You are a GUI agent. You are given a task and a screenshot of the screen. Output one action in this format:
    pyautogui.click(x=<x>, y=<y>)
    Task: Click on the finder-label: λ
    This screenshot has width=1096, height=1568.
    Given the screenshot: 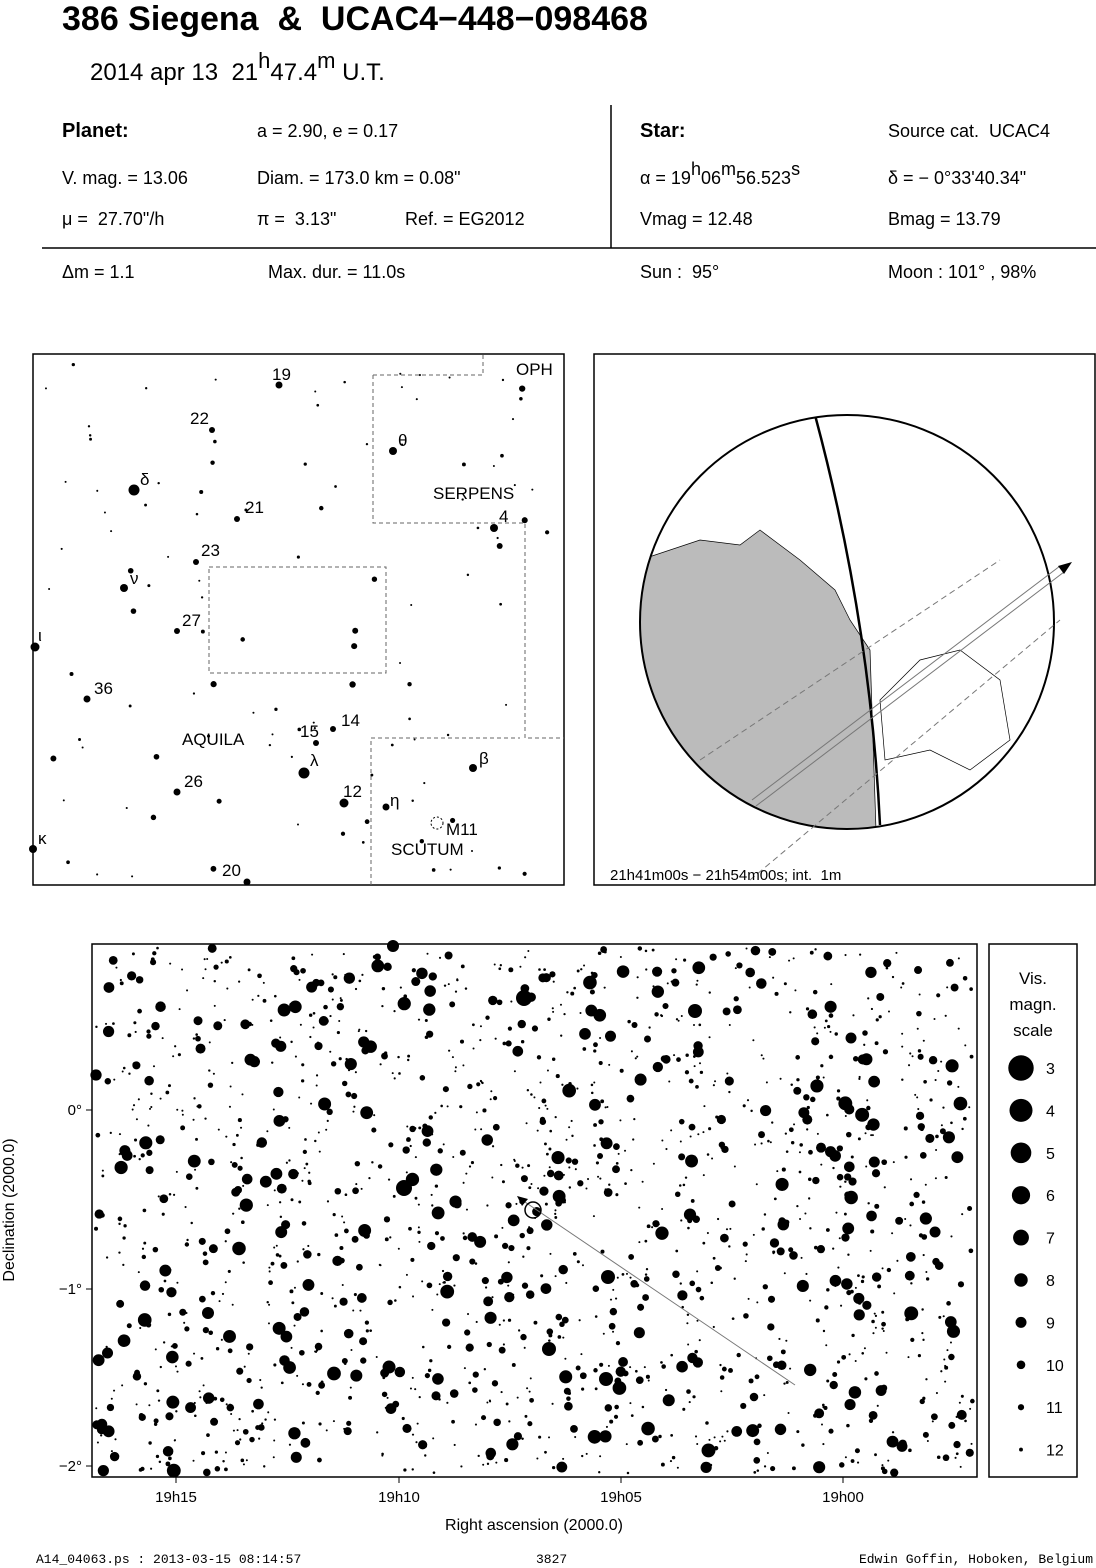 What is the action you would take?
    pyautogui.click(x=314, y=760)
    